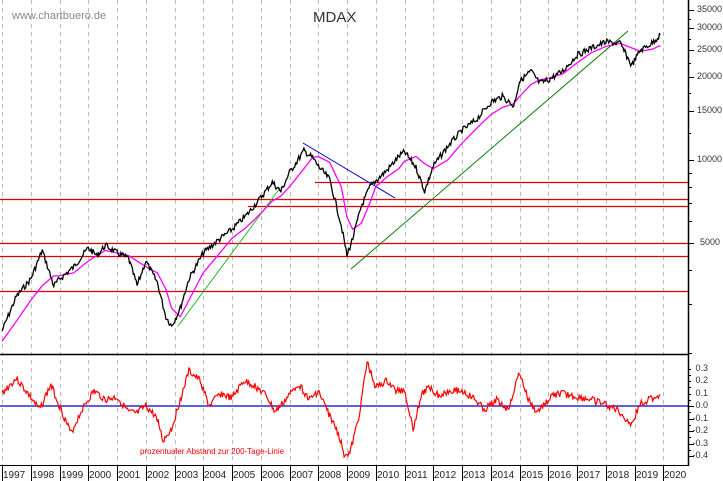 The image size is (723, 481). What do you see at coordinates (675, 475) in the screenshot?
I see `year-label: 2020` at bounding box center [675, 475].